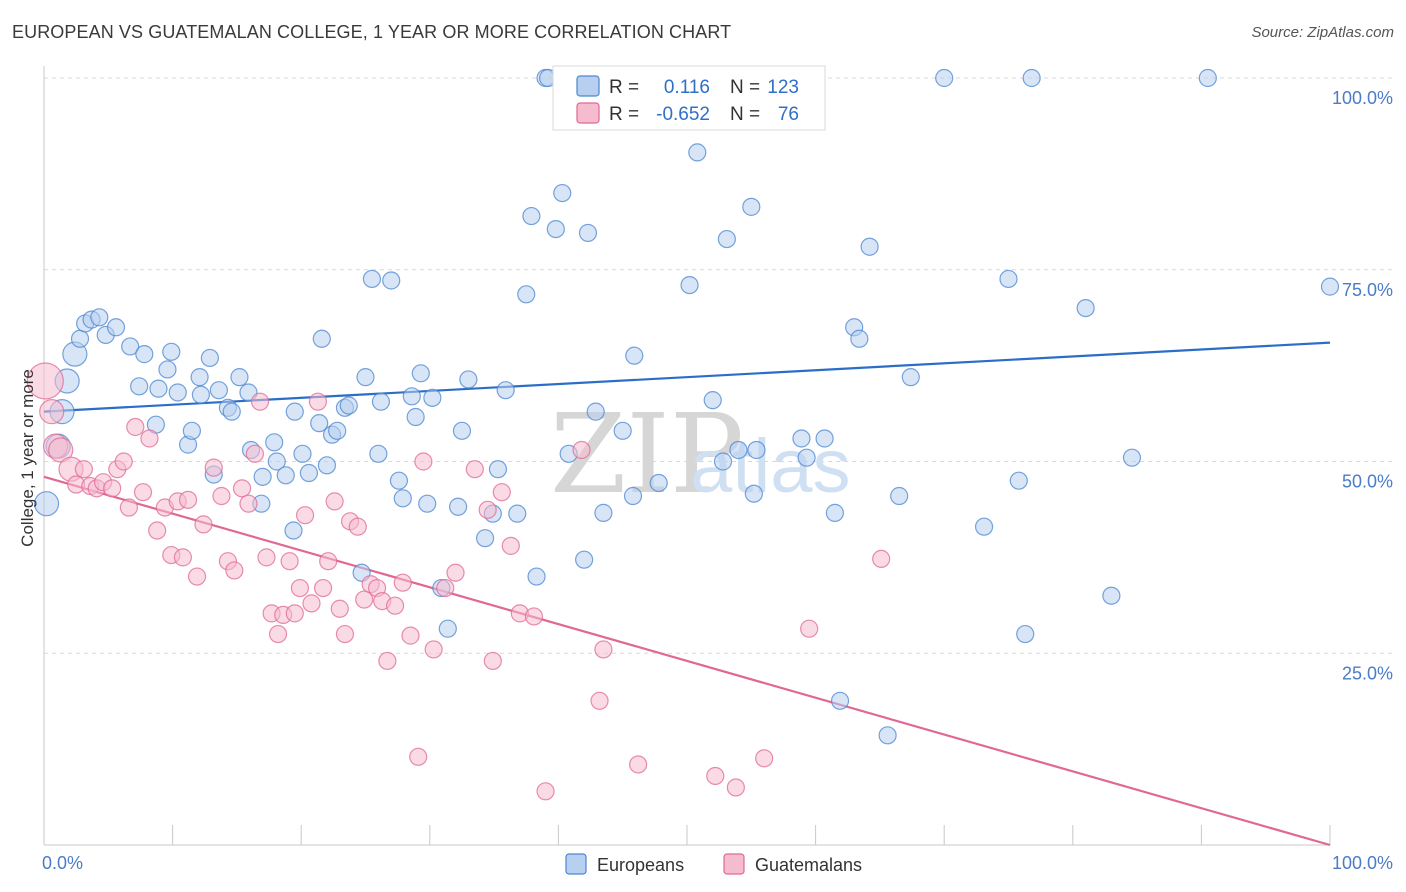  Describe the element at coordinates (62, 863) in the screenshot. I see `x-tick-label: 0.0%` at that location.